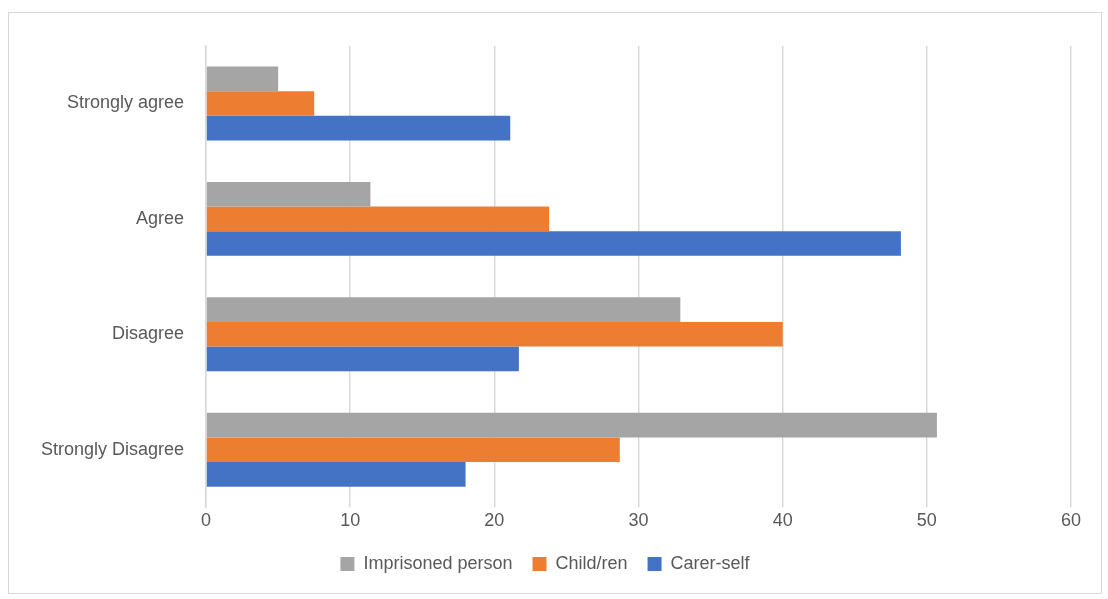 This screenshot has width=1108, height=599. Describe the element at coordinates (1071, 520) in the screenshot. I see `x-tick-label: 60` at that location.